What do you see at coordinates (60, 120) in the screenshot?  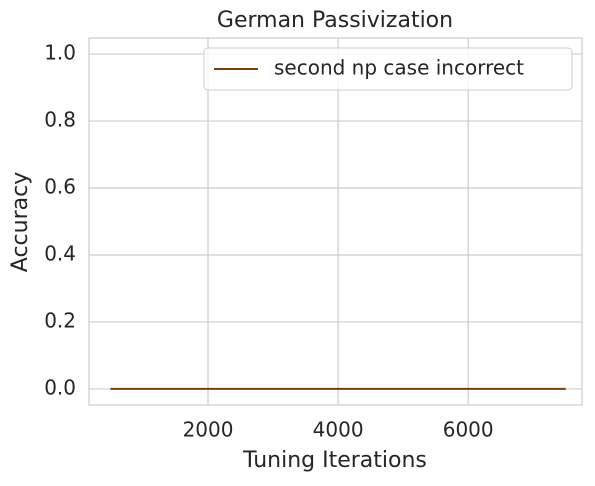 I see `y-tick-label: 0.8` at bounding box center [60, 120].